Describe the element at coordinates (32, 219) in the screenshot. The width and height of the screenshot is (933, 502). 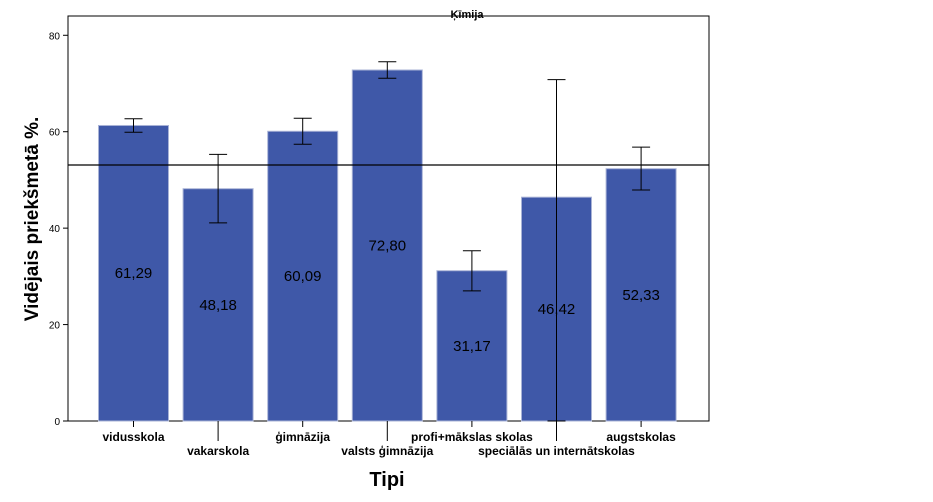
I see `y-axis-label: Vidējais priekšmetā %.` at that location.